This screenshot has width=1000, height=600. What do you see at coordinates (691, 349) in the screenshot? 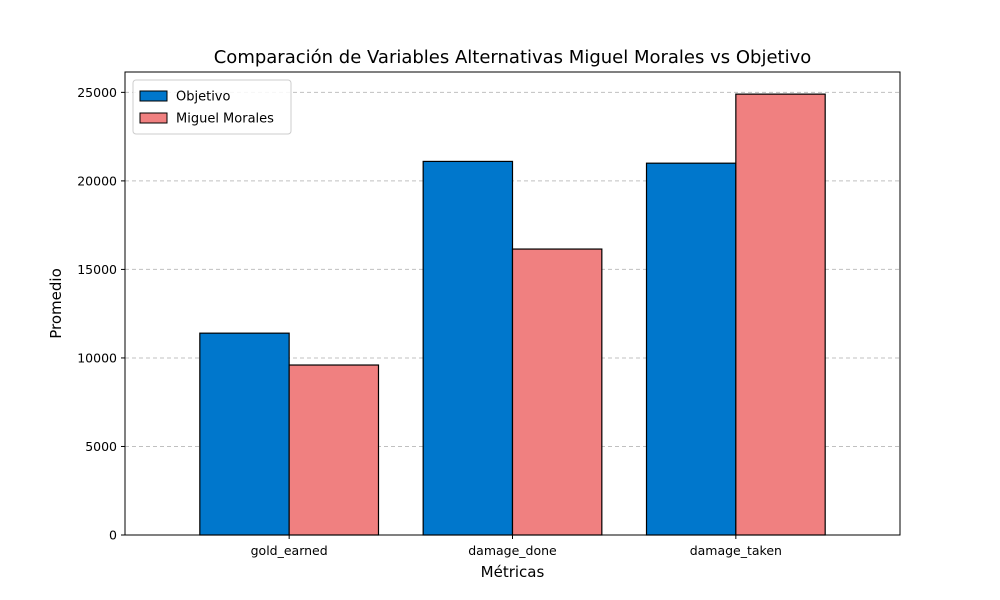
I see `bar-objetivo-damage_taken` at bounding box center [691, 349].